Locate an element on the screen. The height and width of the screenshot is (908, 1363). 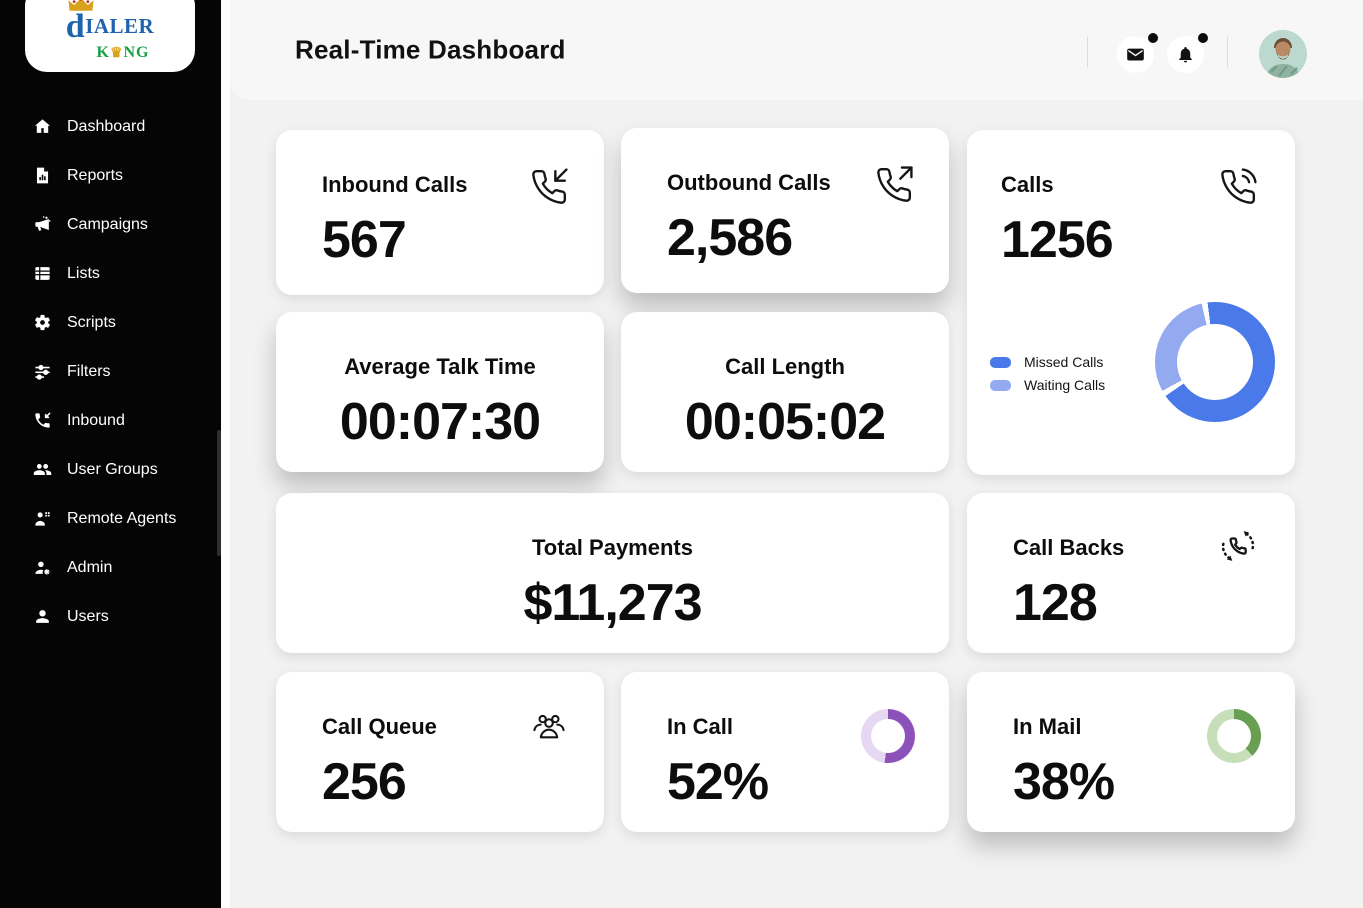
inbound-calls-value: 567 is located at coordinates (364, 240).